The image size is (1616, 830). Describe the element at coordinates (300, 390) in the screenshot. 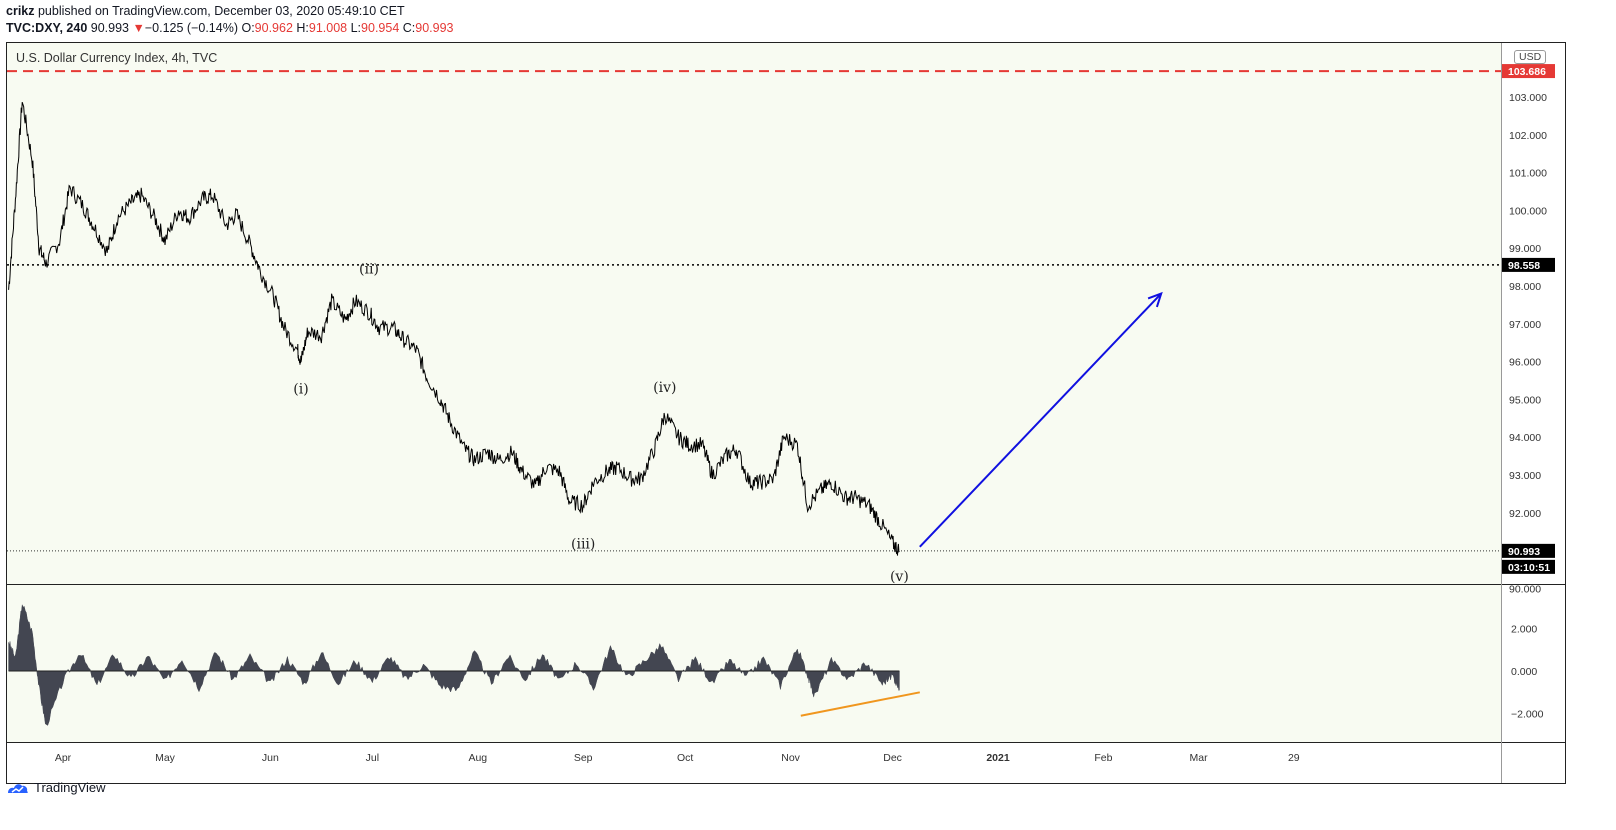

I see `wave-label-0: (i)` at that location.